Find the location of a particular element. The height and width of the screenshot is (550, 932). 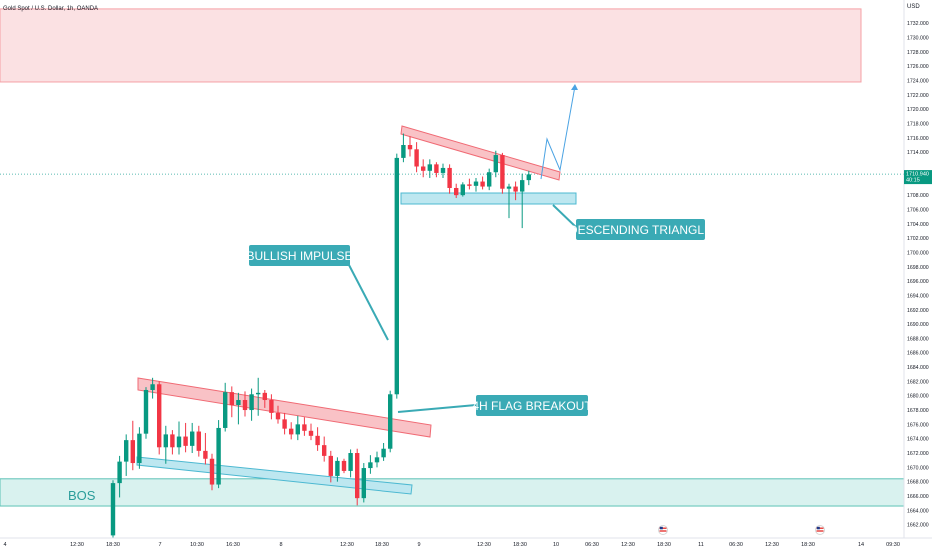

time-tick-label: 09:30 is located at coordinates (893, 545).